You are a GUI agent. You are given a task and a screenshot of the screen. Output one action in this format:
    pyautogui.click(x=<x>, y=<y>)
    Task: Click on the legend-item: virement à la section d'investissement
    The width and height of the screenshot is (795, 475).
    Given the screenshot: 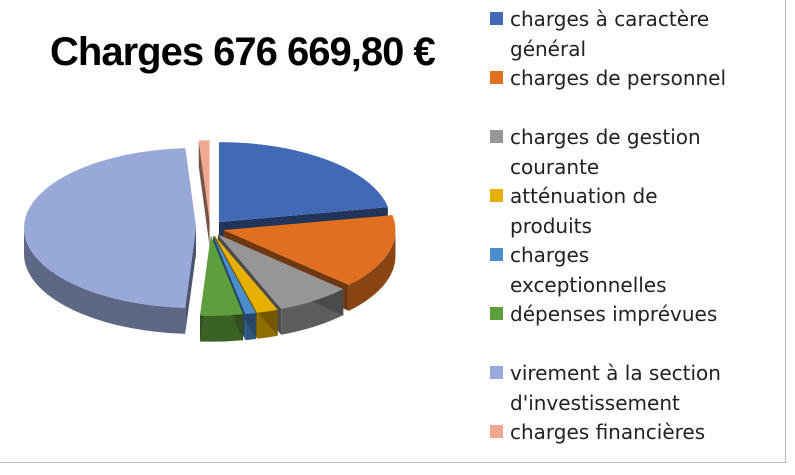 What is the action you would take?
    pyautogui.click(x=617, y=387)
    